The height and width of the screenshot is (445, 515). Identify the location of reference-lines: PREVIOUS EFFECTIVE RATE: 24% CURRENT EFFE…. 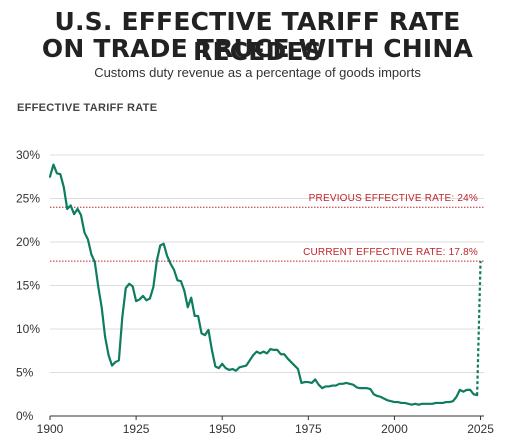
(267, 227).